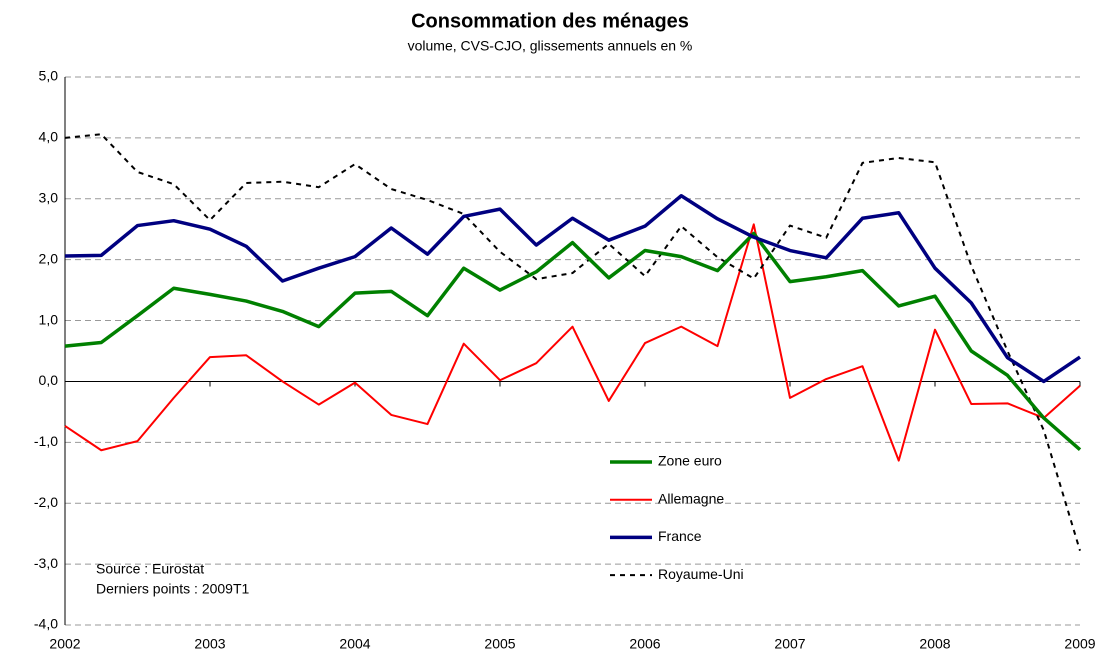 The height and width of the screenshot is (657, 1101). What do you see at coordinates (701, 574) in the screenshot?
I see `legend-label: Royaume-Uni` at bounding box center [701, 574].